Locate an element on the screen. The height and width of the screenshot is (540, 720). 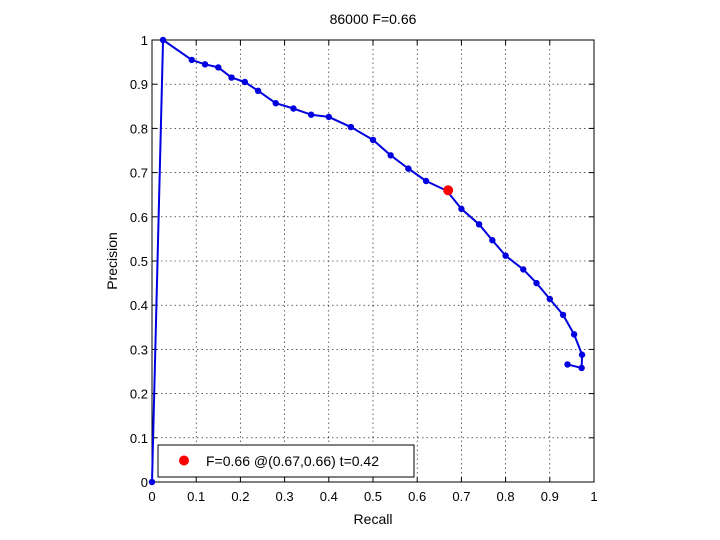
y-tick-label: 0.1 is located at coordinates (139, 438).